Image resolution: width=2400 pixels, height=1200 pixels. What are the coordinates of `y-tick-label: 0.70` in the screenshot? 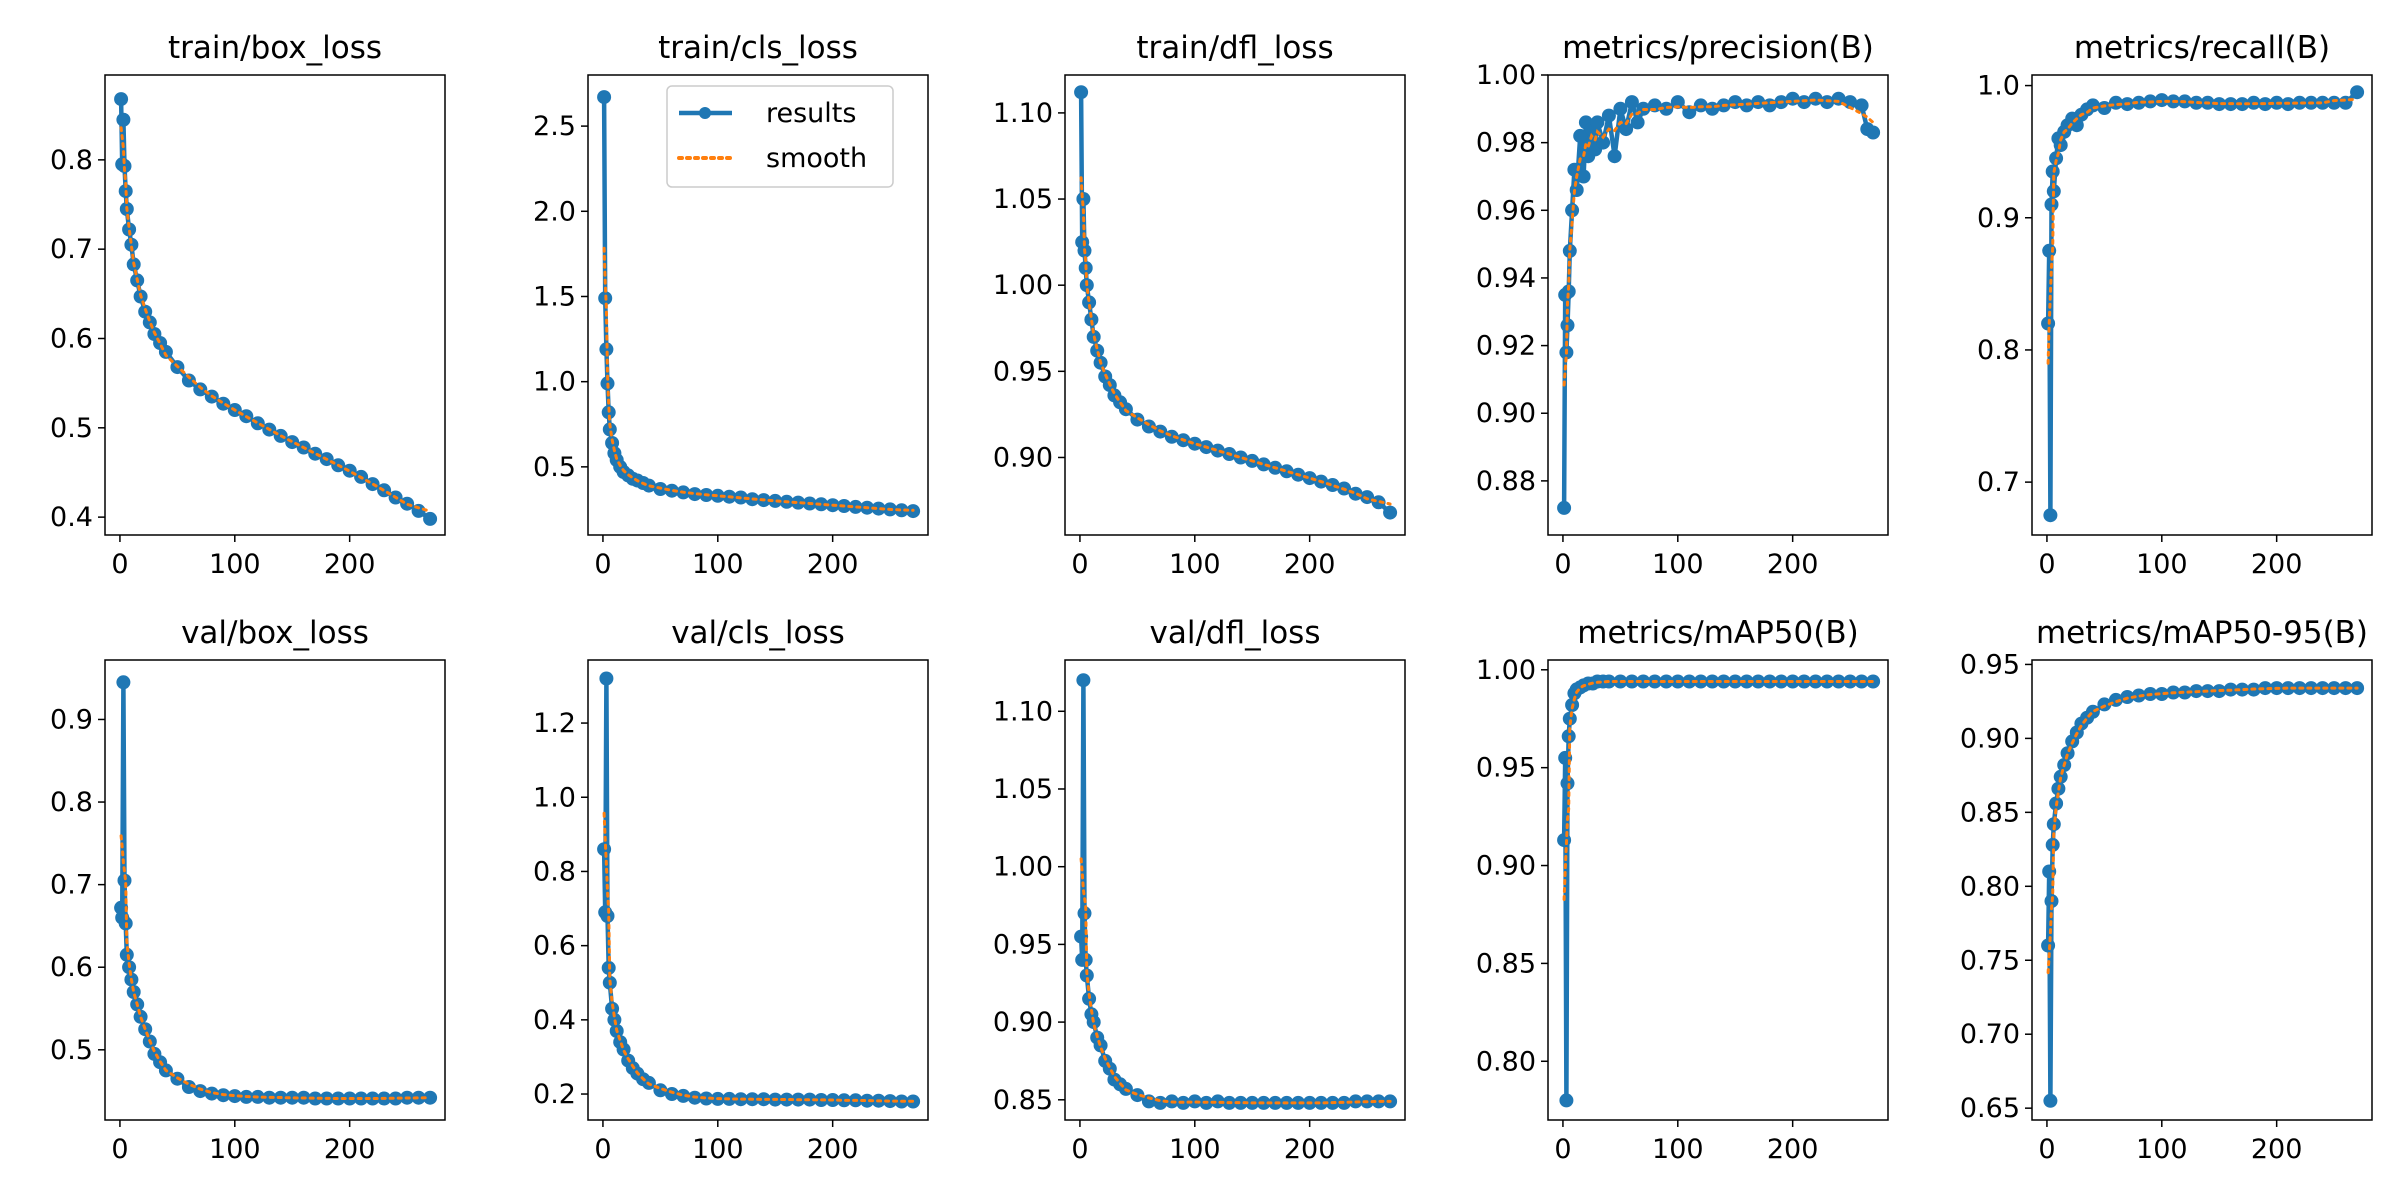 It's located at (1990, 1034).